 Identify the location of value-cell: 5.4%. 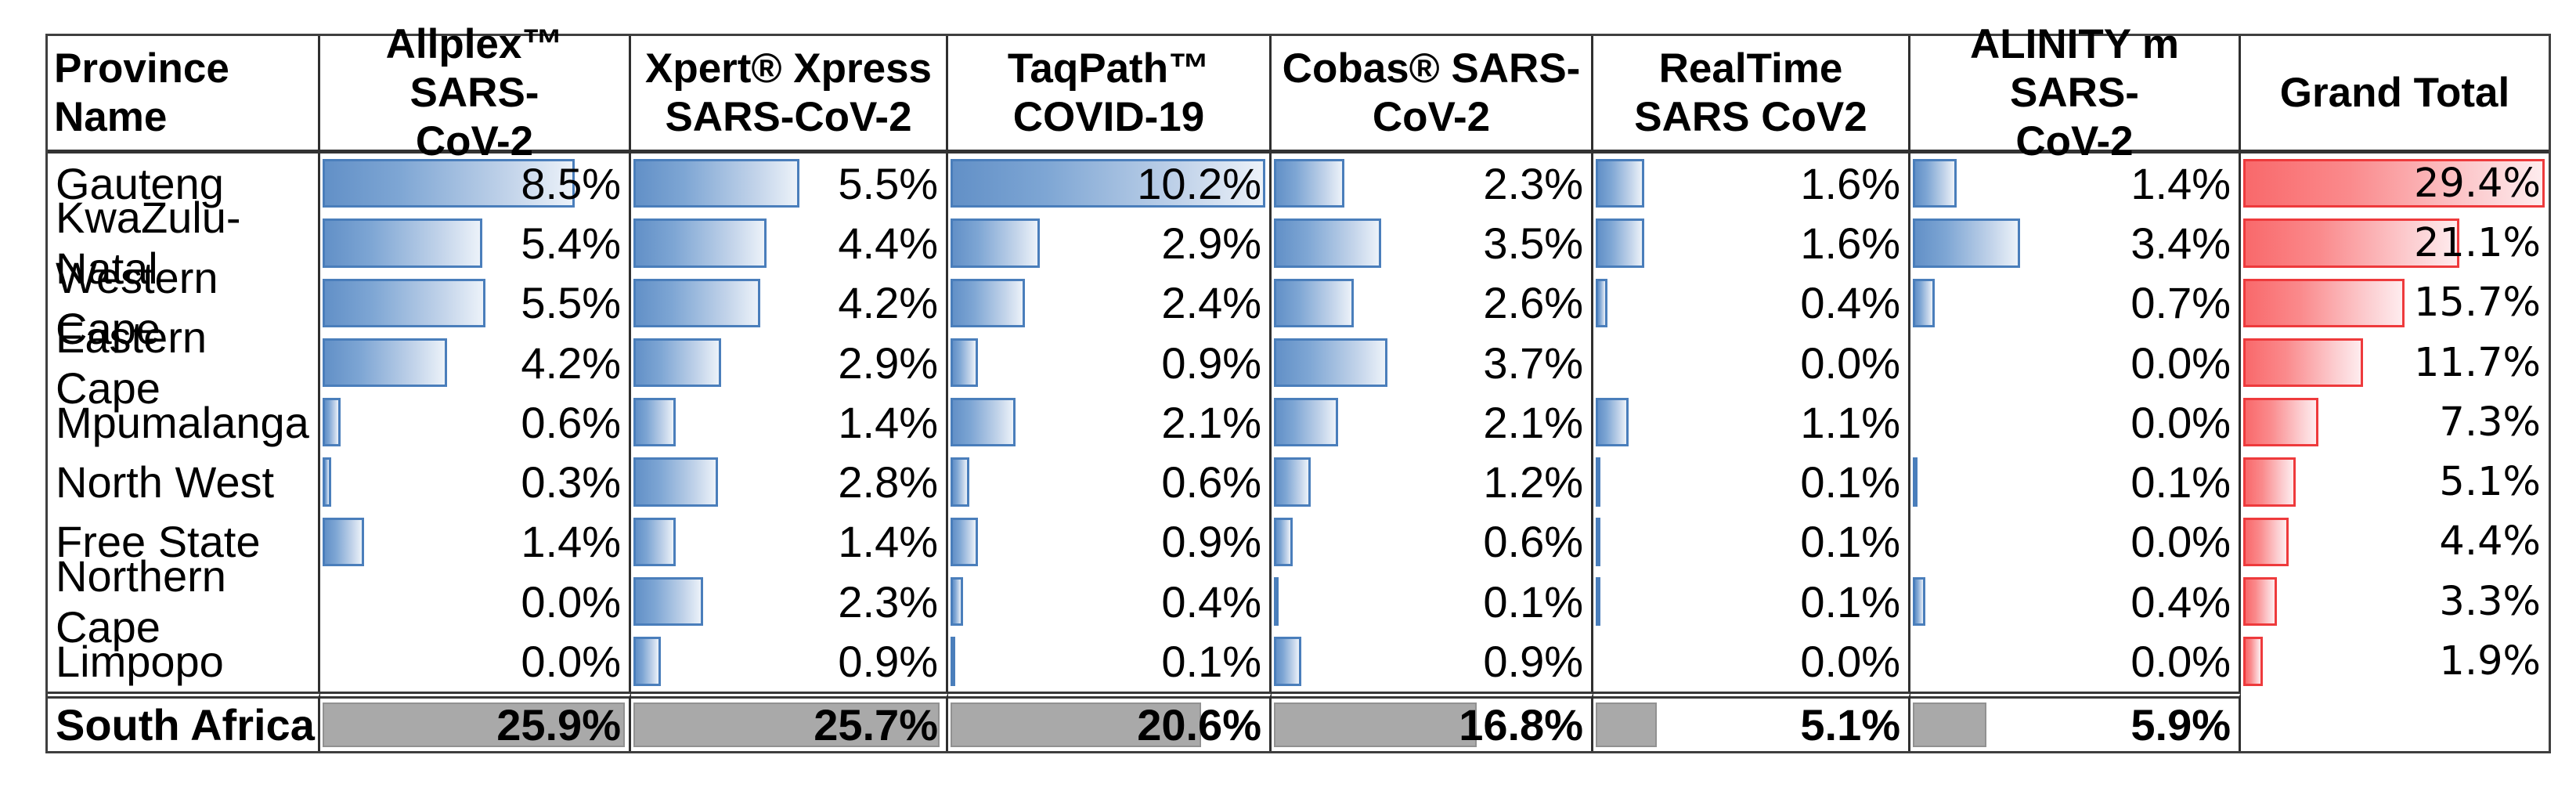
(475, 243).